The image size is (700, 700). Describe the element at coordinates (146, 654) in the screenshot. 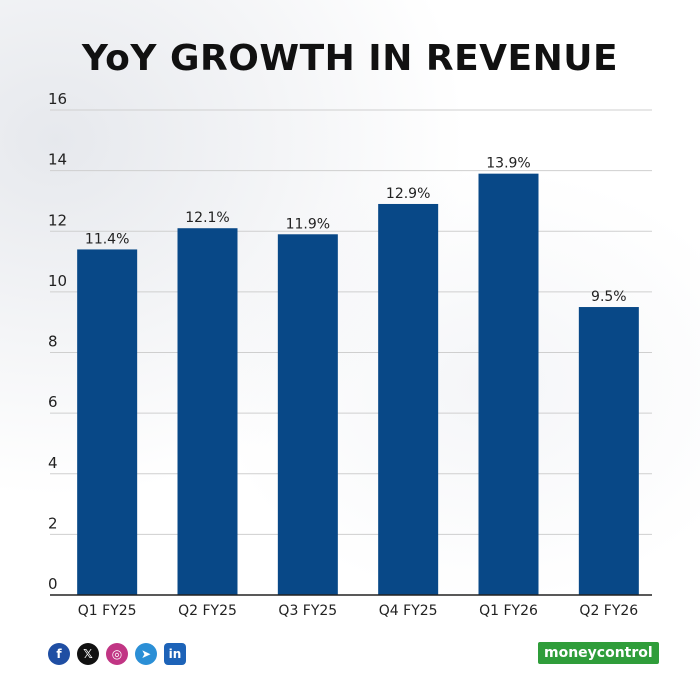

I see `telegram-icon: ➤` at that location.